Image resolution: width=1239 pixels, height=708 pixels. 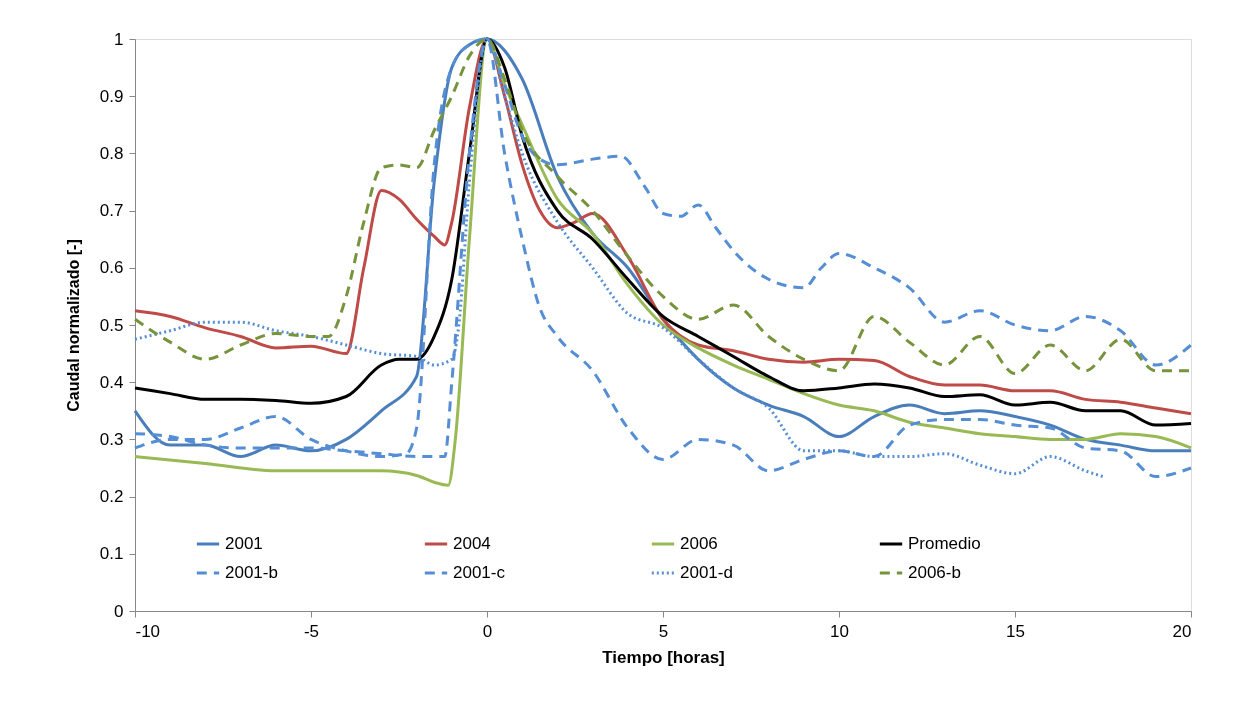 I want to click on y-tick-label: 0.6, so click(x=111, y=268).